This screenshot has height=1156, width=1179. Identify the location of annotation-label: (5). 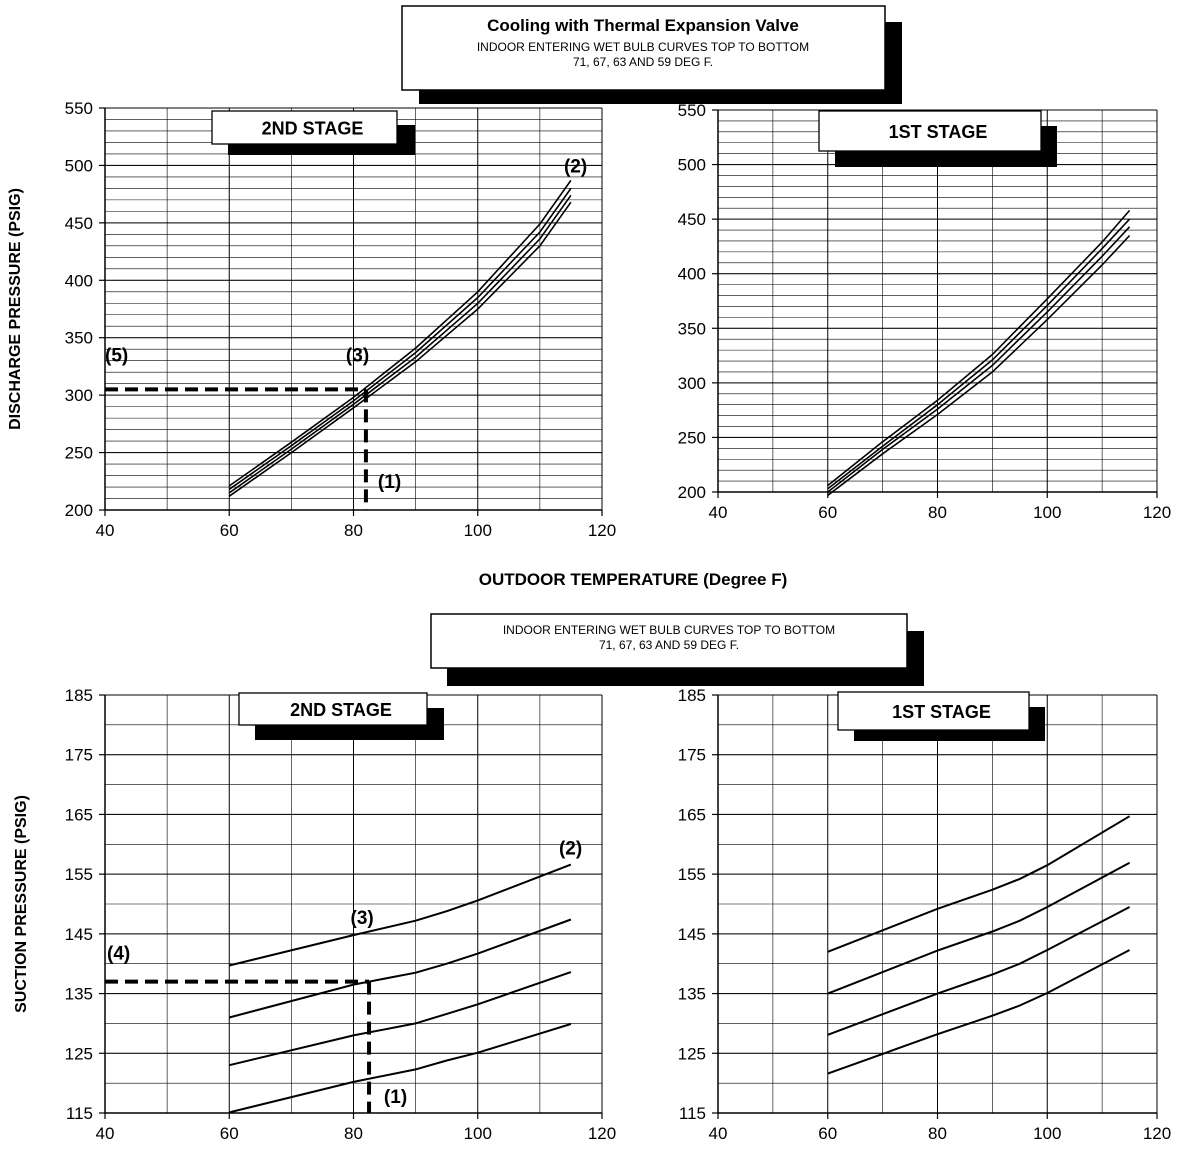
(116, 355).